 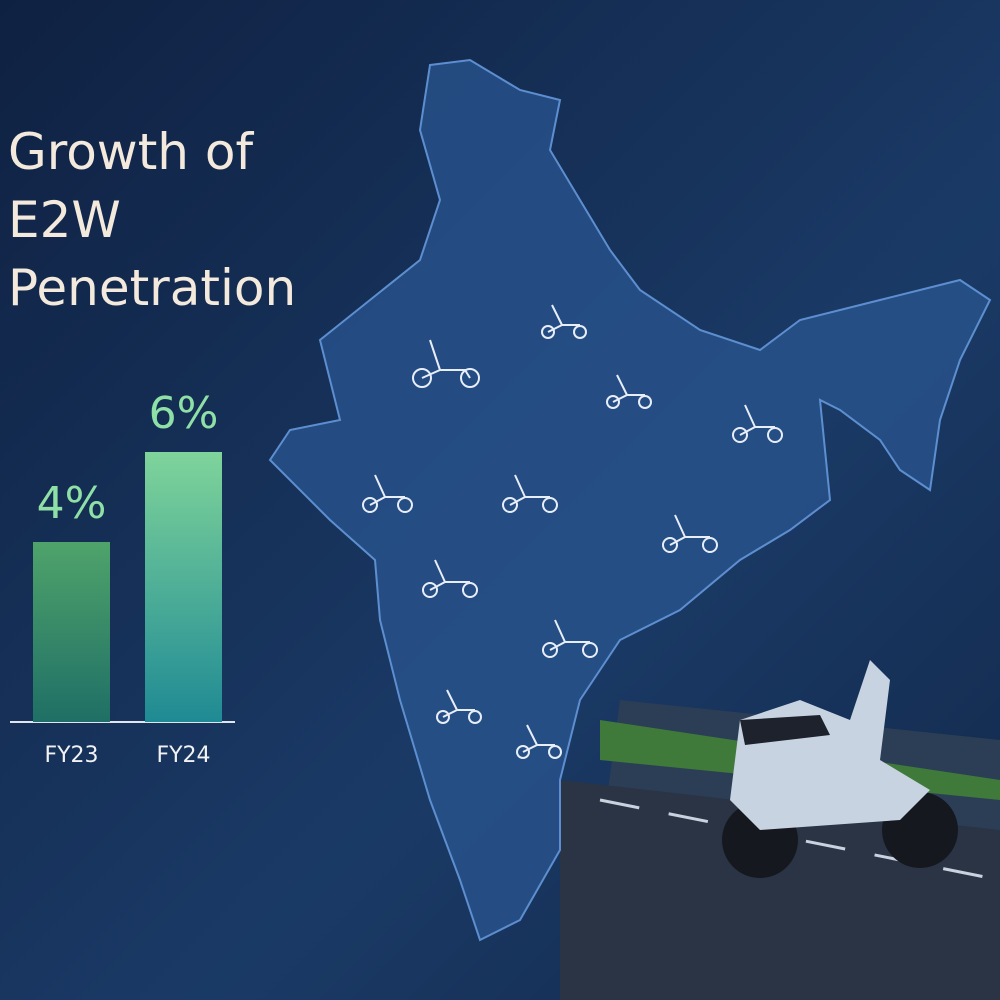 What do you see at coordinates (840, 769) in the screenshot?
I see `scooter-photo` at bounding box center [840, 769].